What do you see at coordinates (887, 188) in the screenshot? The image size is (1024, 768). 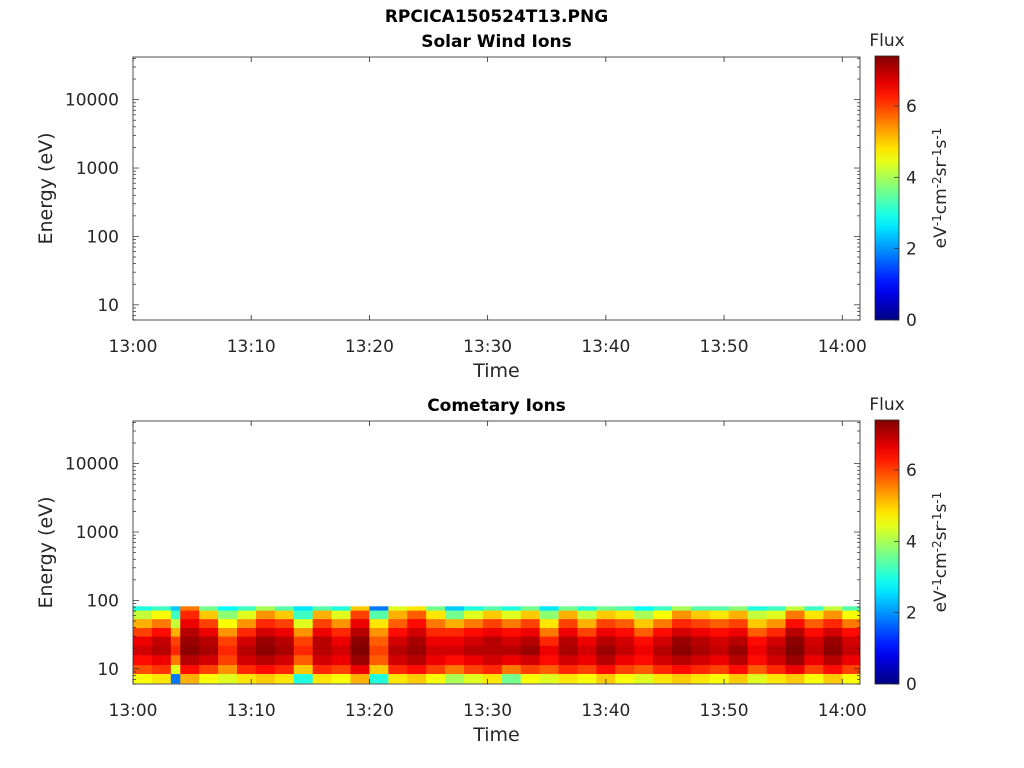 I see `colorbar` at bounding box center [887, 188].